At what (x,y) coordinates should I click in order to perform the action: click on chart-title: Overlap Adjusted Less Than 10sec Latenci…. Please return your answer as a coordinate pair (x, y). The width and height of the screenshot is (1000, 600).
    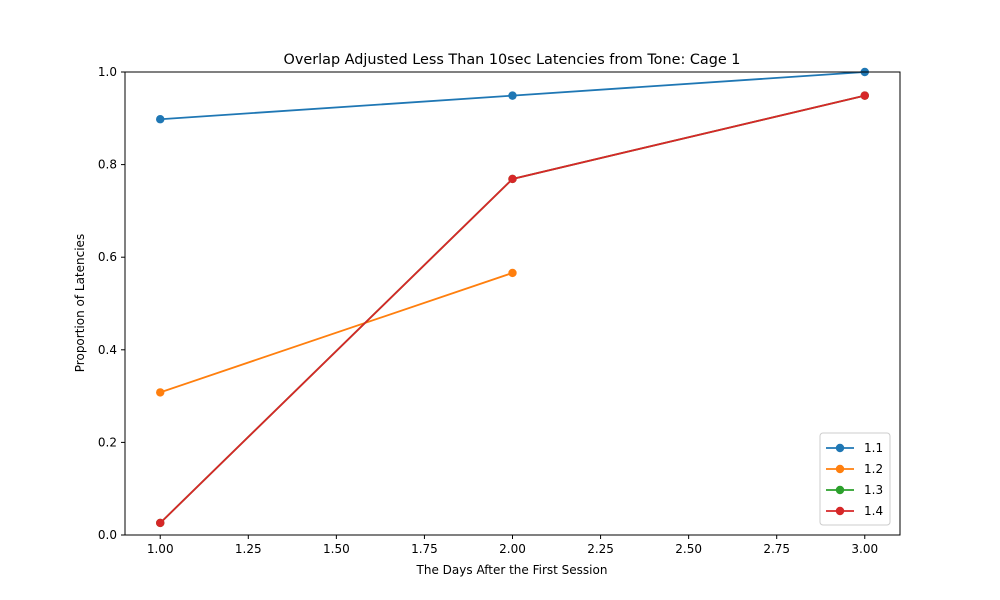
    Looking at the image, I should click on (512, 60).